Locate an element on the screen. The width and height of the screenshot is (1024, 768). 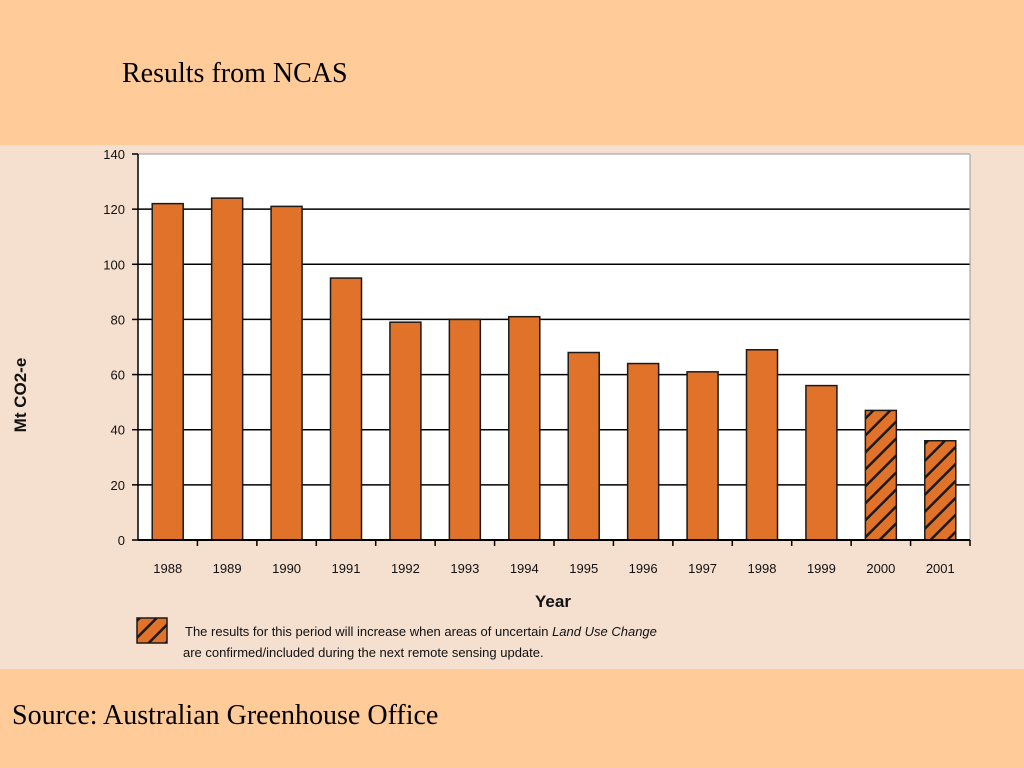
x-tick-label: 1996 is located at coordinates (643, 568).